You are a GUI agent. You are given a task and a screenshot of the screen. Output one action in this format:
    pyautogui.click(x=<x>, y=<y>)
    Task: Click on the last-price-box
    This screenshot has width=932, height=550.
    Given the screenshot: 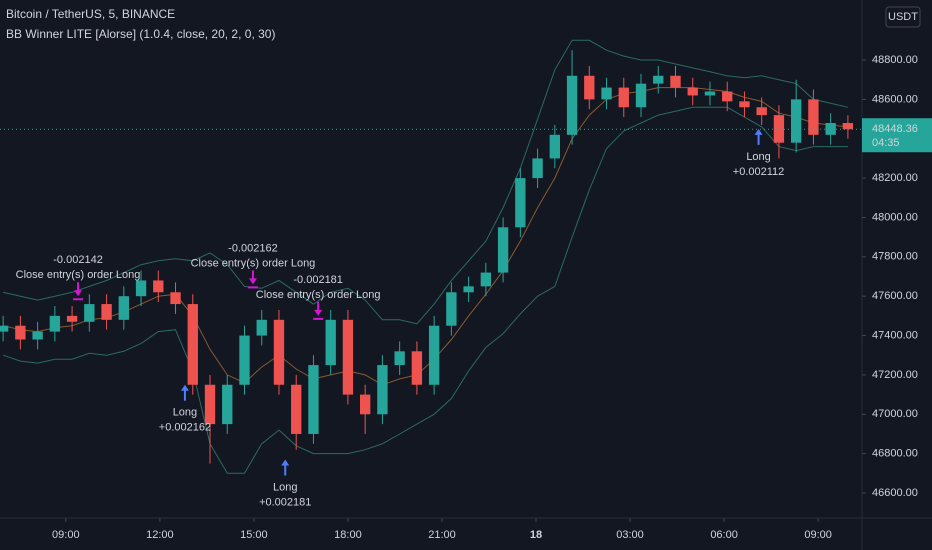 What is the action you would take?
    pyautogui.click(x=897, y=135)
    